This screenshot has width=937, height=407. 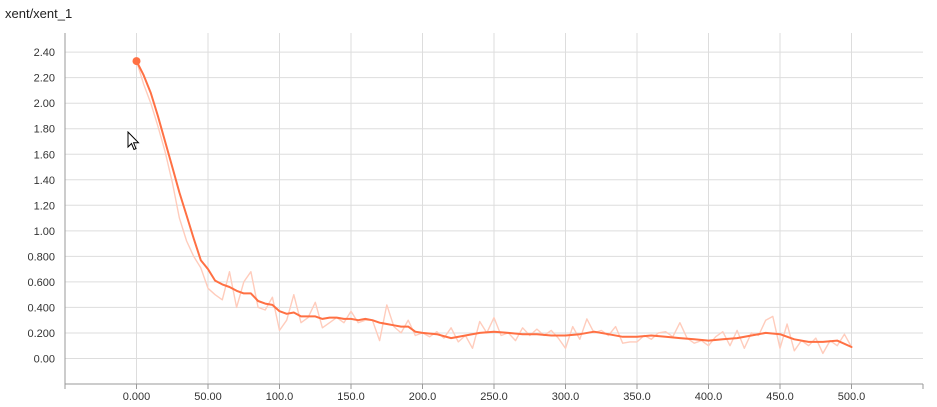 I want to click on chart-title: xent/xent_1, so click(x=39, y=13).